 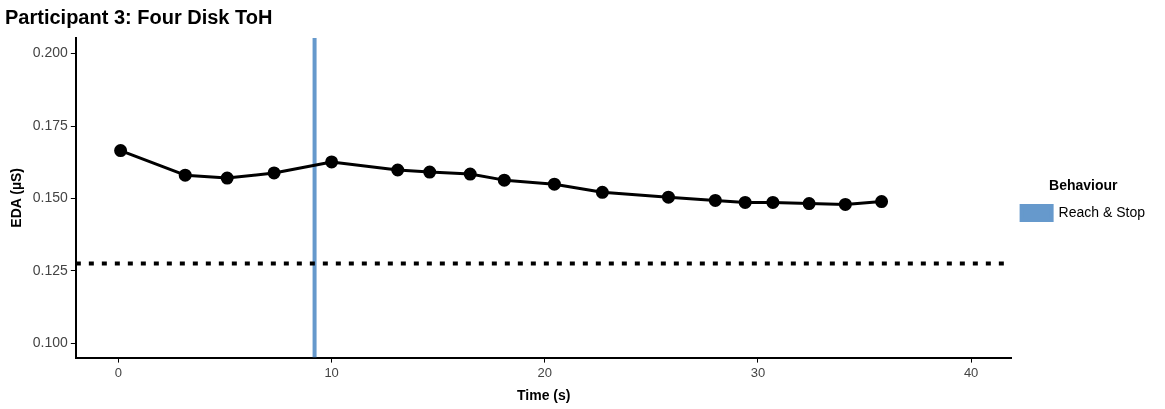 What do you see at coordinates (139, 16) in the screenshot?
I see `chart-title: Participant 3: Four Disk ToH` at bounding box center [139, 16].